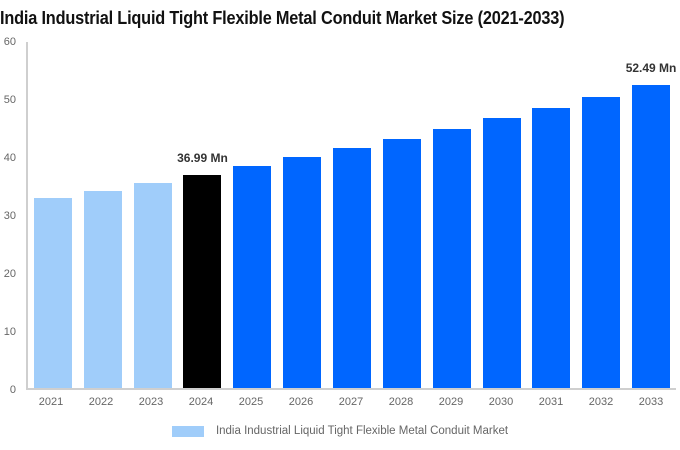  Describe the element at coordinates (102, 289) in the screenshot. I see `bar-2022` at that location.